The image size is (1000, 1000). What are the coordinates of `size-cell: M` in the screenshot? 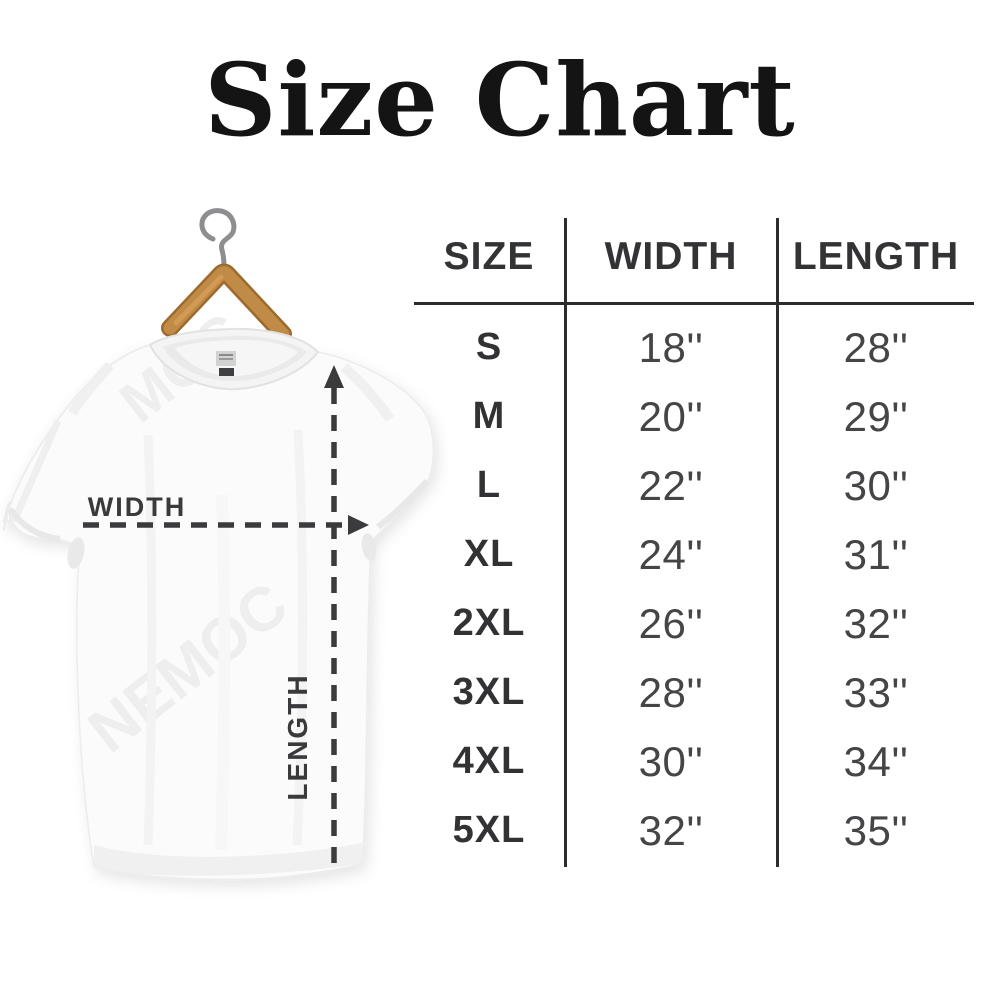 It's located at (489, 416).